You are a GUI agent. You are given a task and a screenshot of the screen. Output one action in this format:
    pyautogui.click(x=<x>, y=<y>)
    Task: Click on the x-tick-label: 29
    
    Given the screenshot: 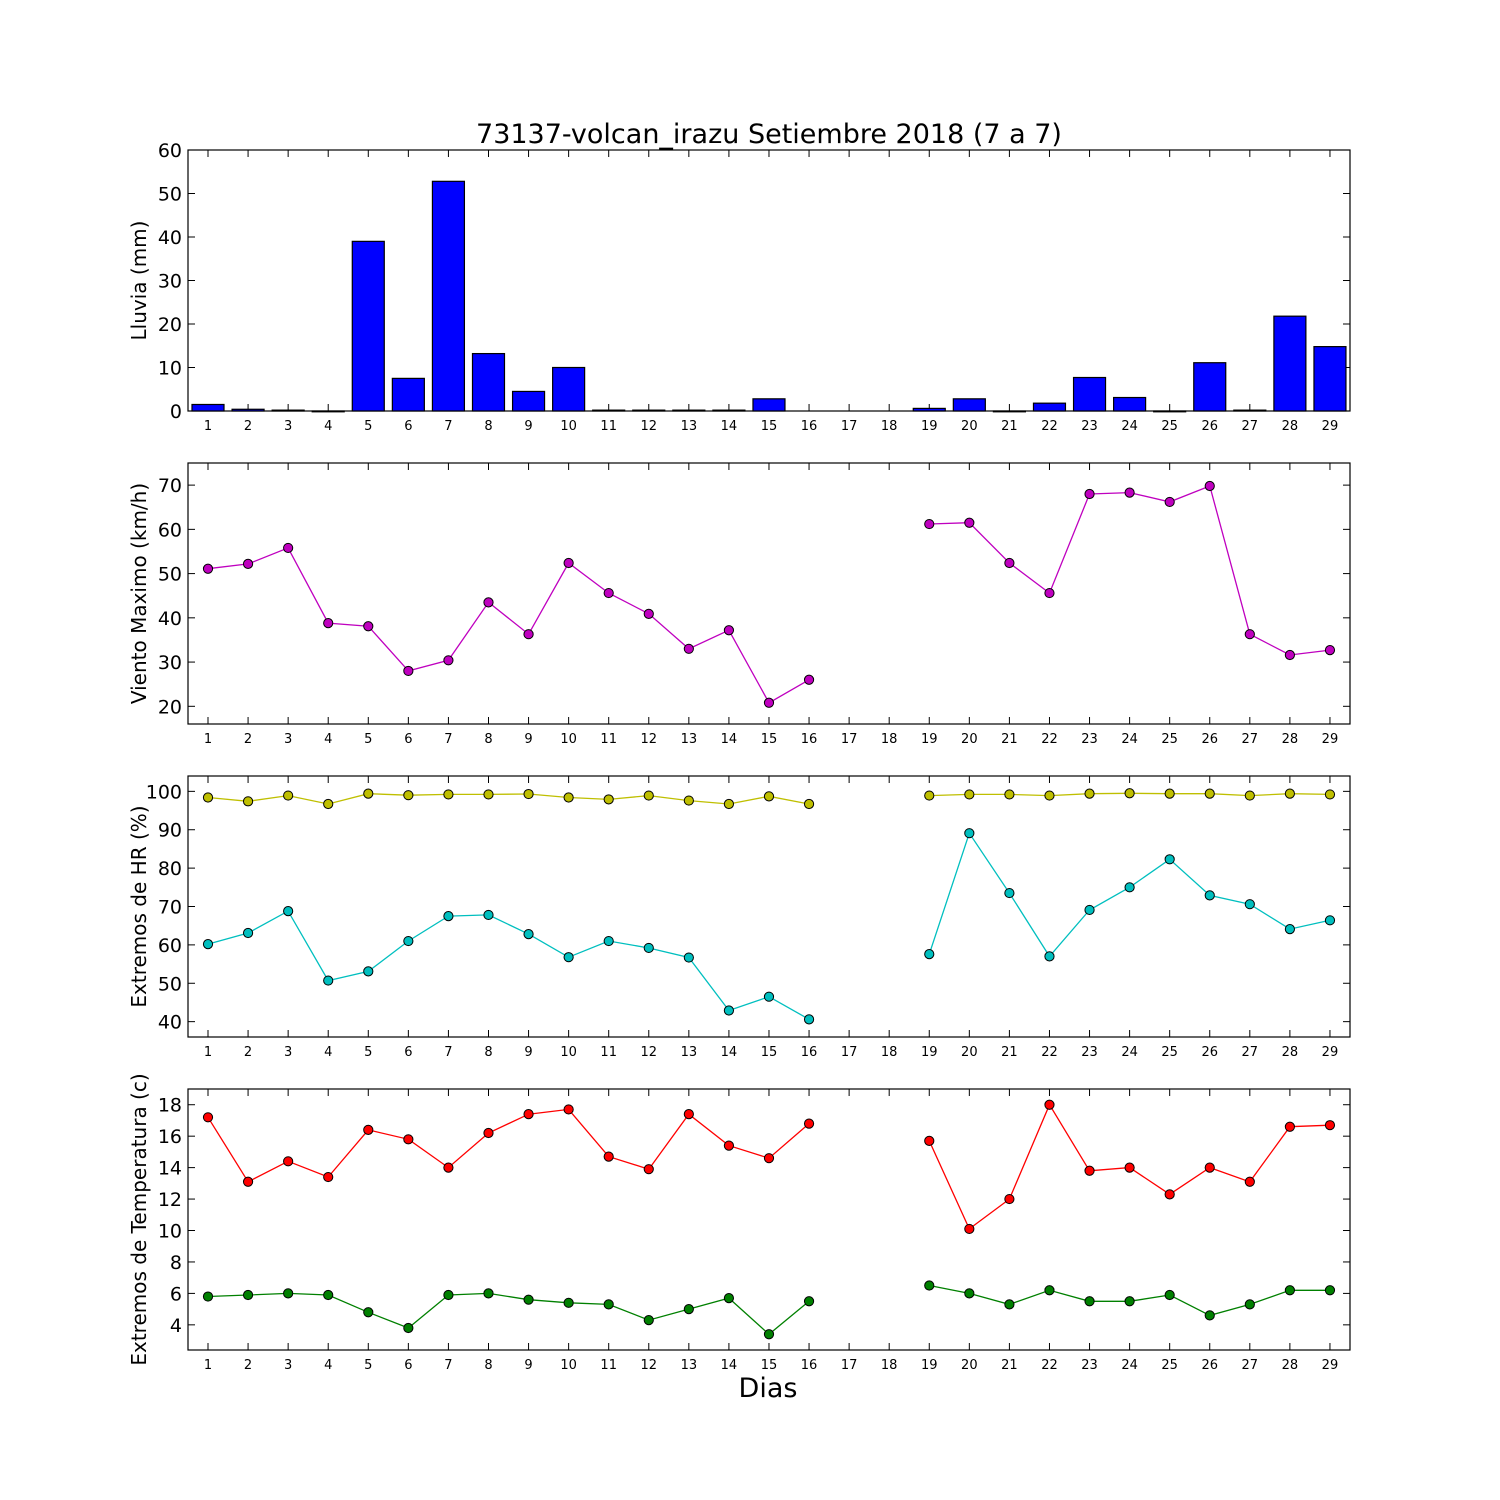 What is the action you would take?
    pyautogui.click(x=1330, y=426)
    